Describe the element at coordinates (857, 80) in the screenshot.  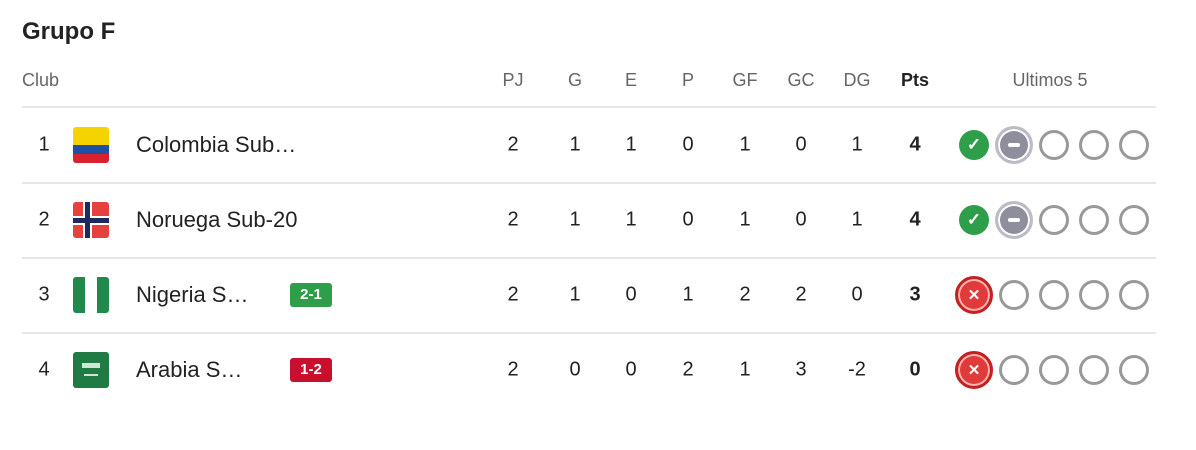
I see `header-dg: DG` at that location.